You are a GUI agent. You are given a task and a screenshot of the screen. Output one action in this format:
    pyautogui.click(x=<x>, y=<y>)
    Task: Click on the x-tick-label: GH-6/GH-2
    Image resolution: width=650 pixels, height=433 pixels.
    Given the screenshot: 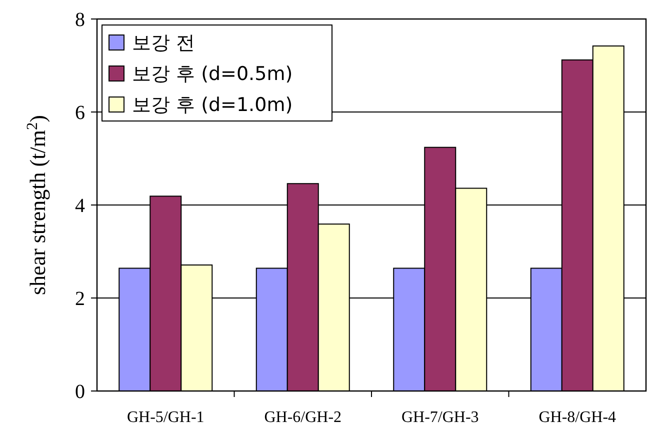 What is the action you would take?
    pyautogui.click(x=303, y=417)
    